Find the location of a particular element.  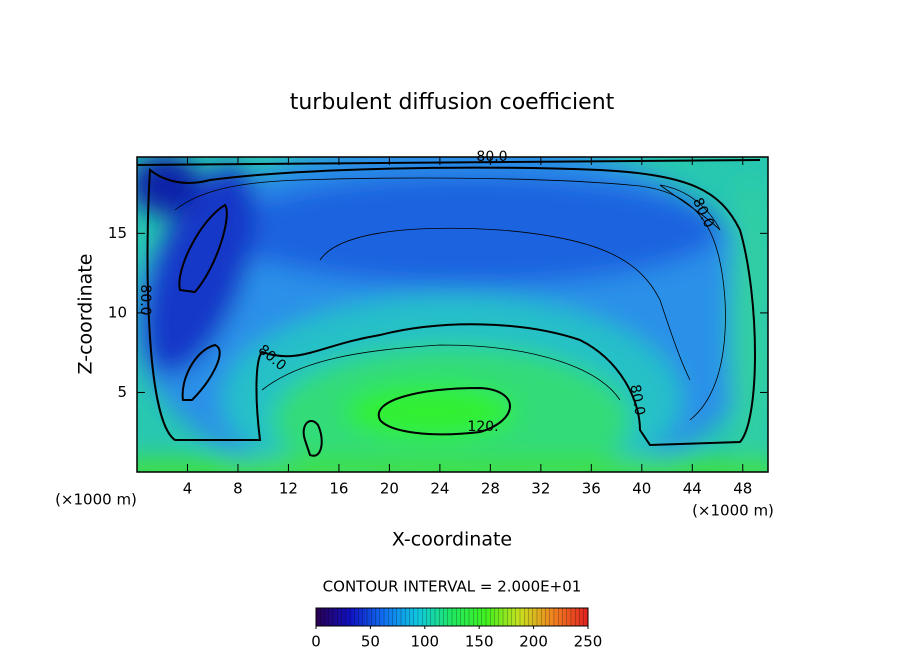

y-axis-label: Z-coordinate is located at coordinates (86, 314).